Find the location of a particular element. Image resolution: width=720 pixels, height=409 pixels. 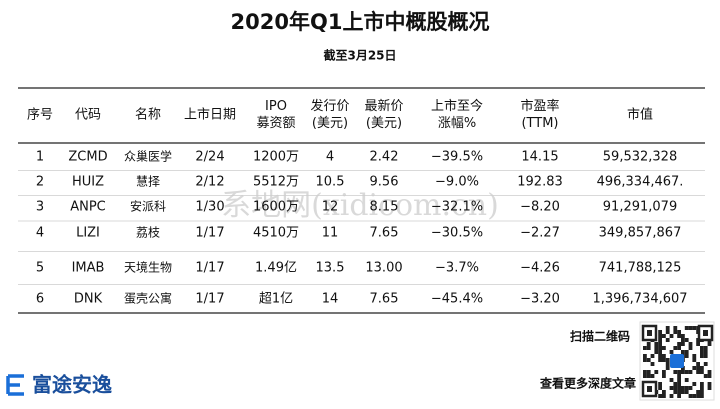

cell: 1,396,734,607 is located at coordinates (639, 299).